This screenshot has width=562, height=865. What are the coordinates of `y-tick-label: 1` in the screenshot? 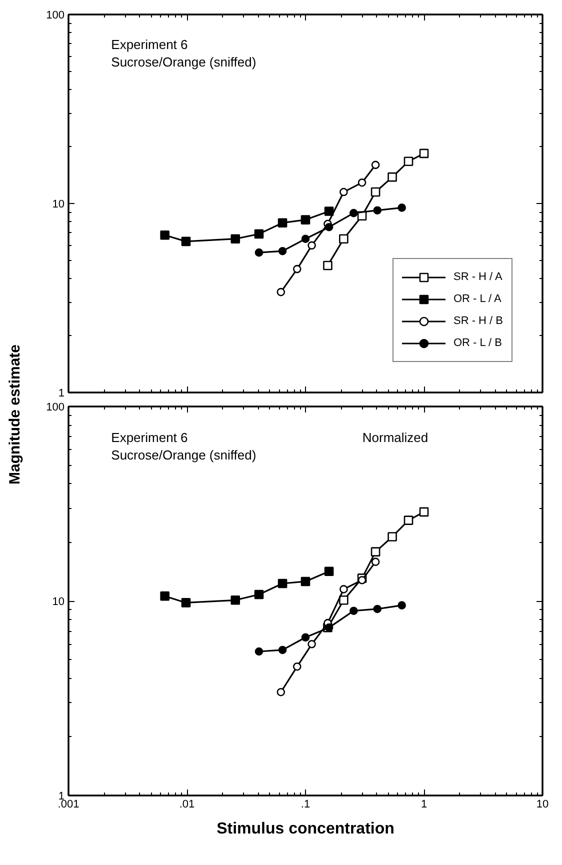 It's located at (61, 394).